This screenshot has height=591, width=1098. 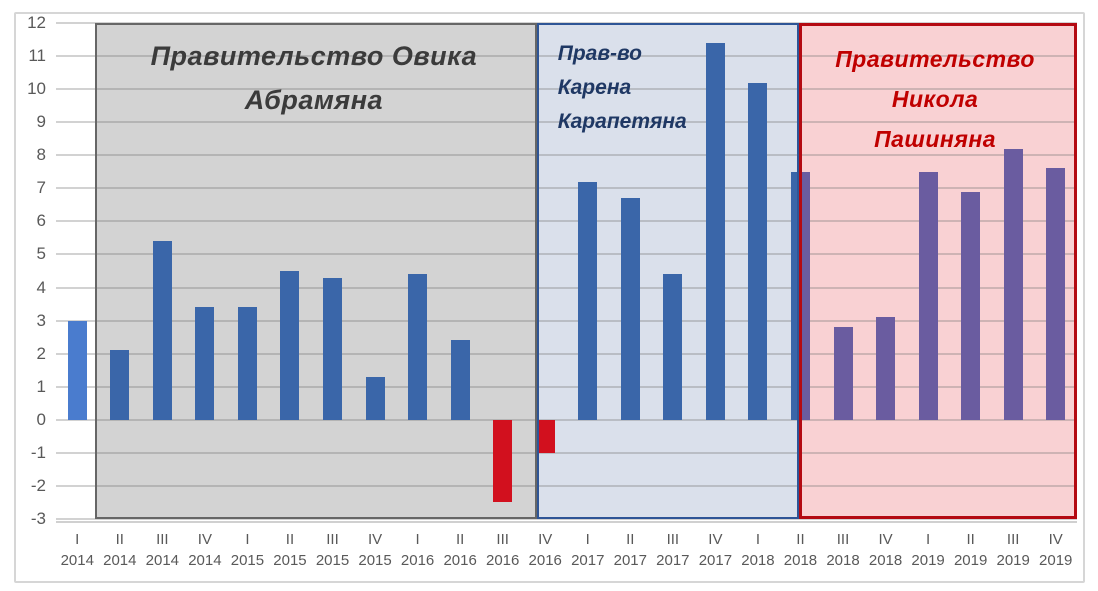 I want to click on x-axis-label-IV-2014: IV 2014, so click(x=205, y=550).